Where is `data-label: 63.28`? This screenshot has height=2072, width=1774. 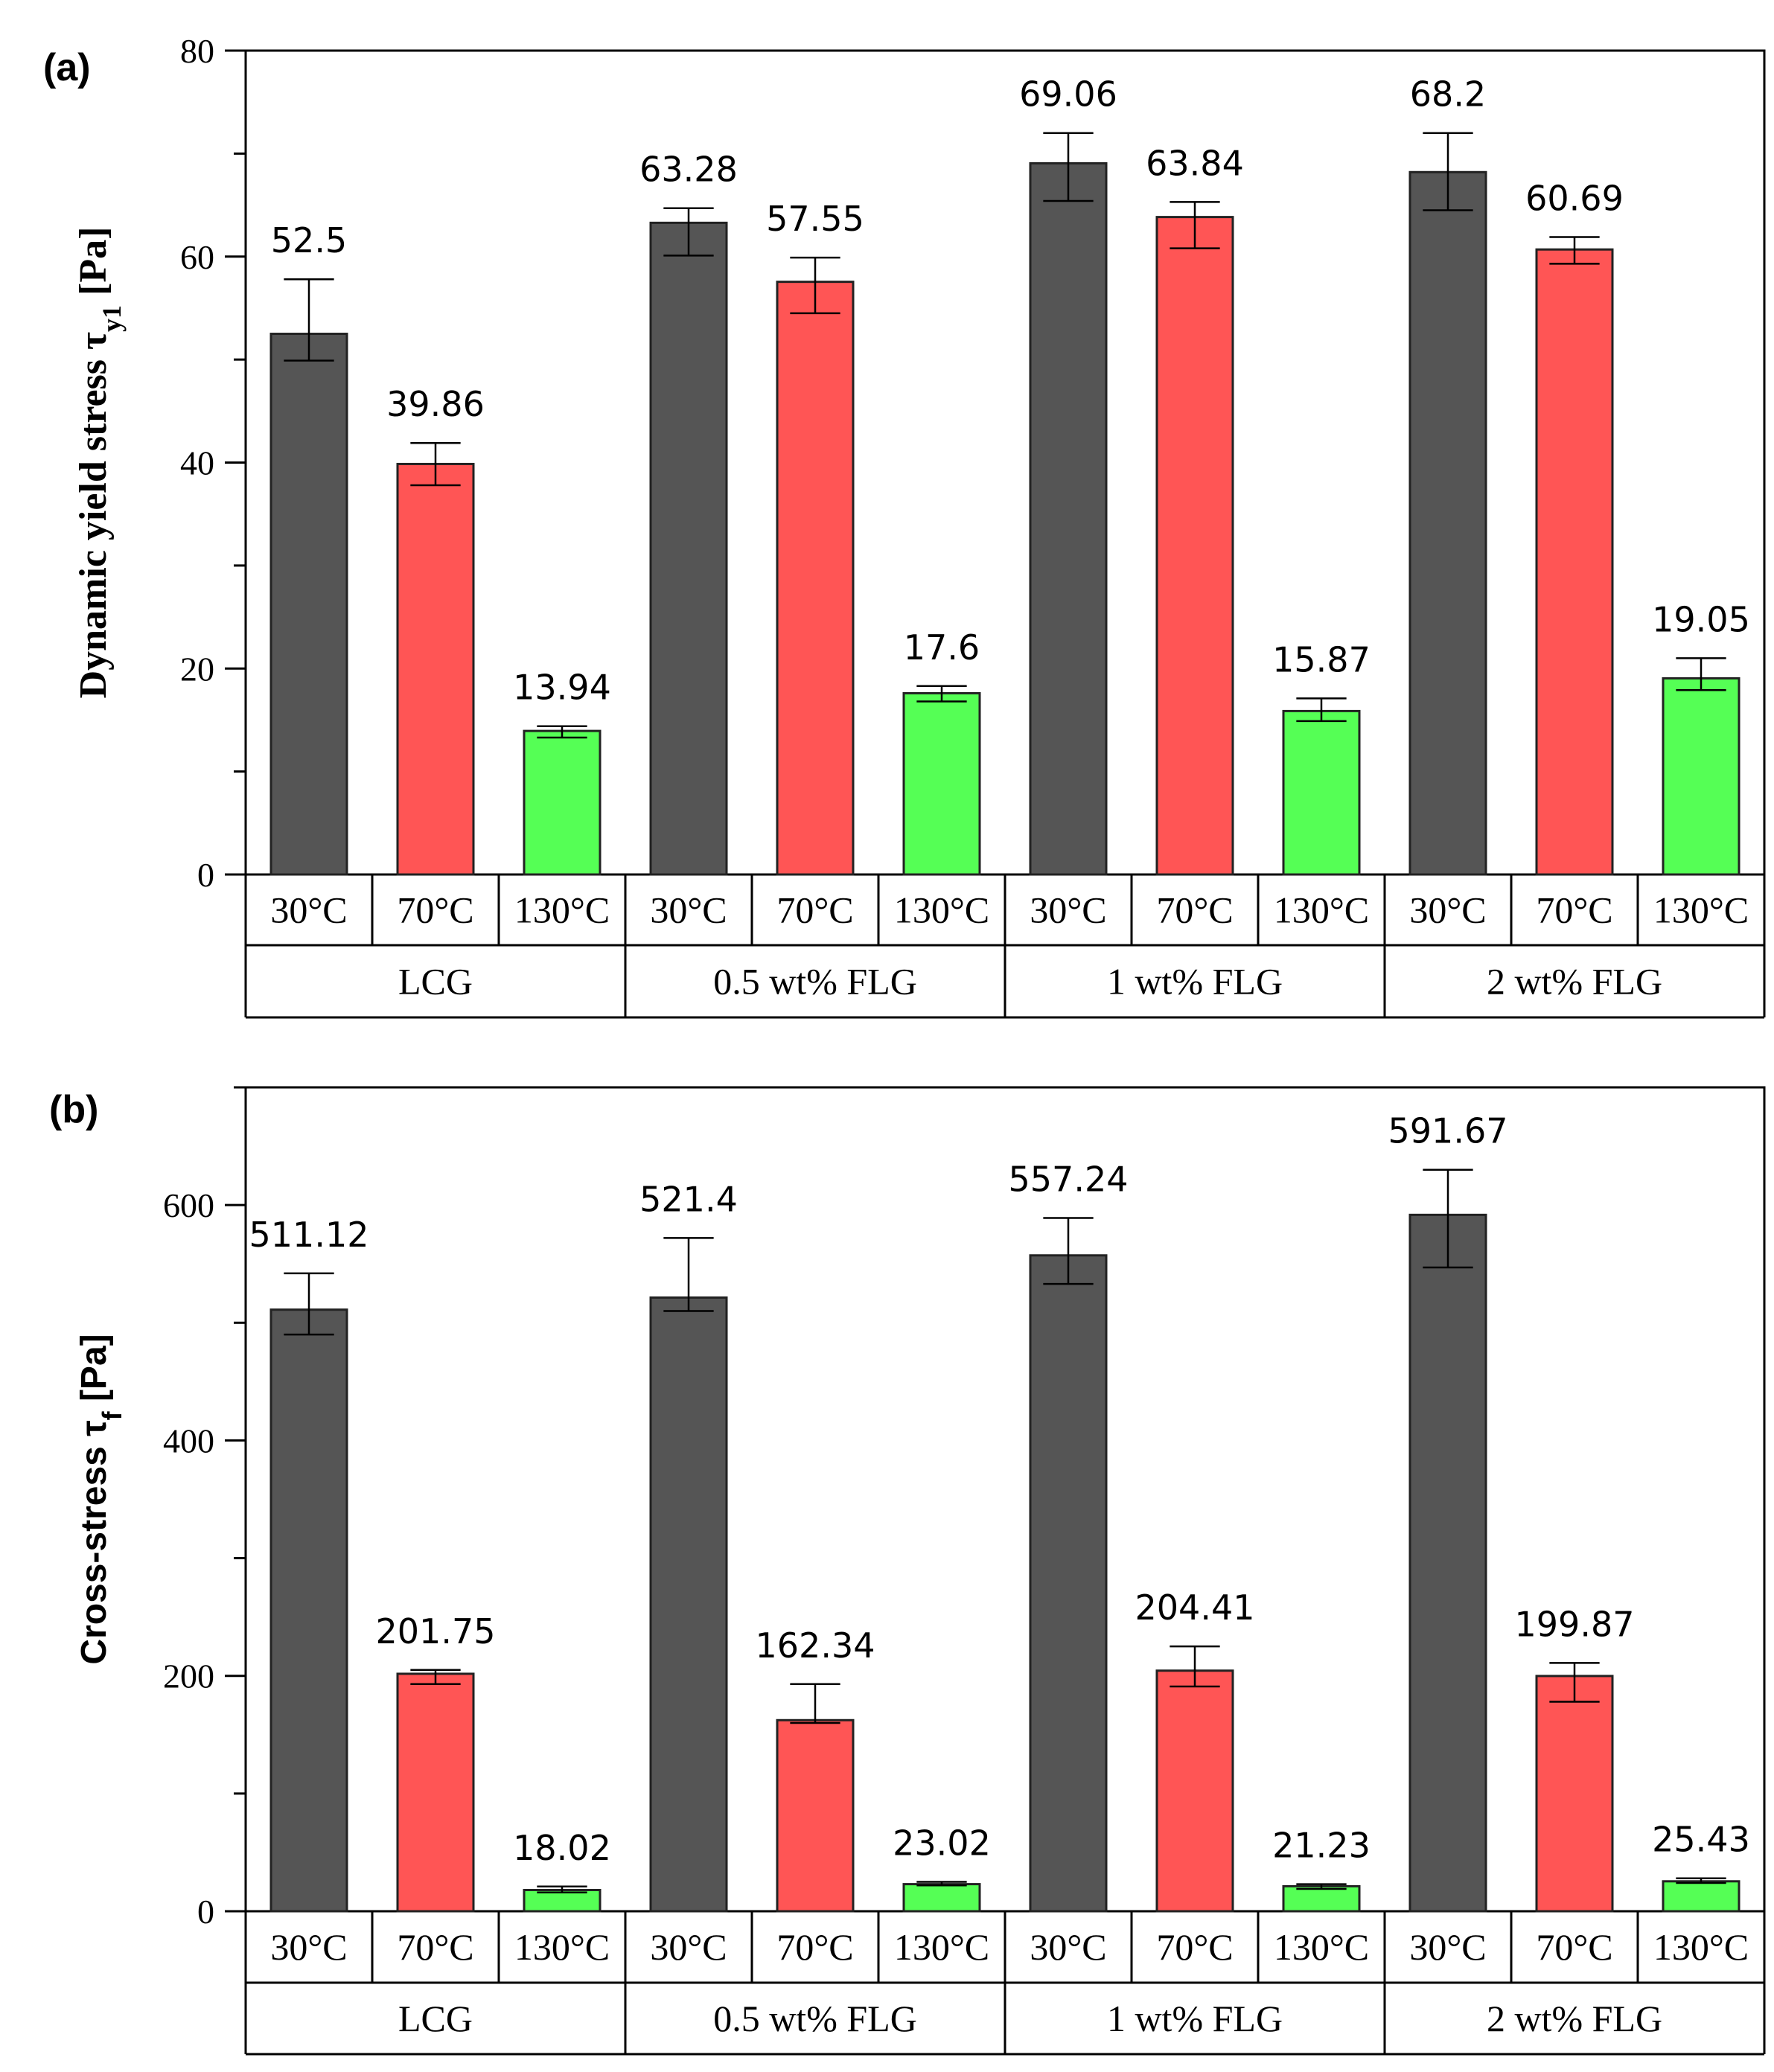 data-label: 63.28 is located at coordinates (688, 170).